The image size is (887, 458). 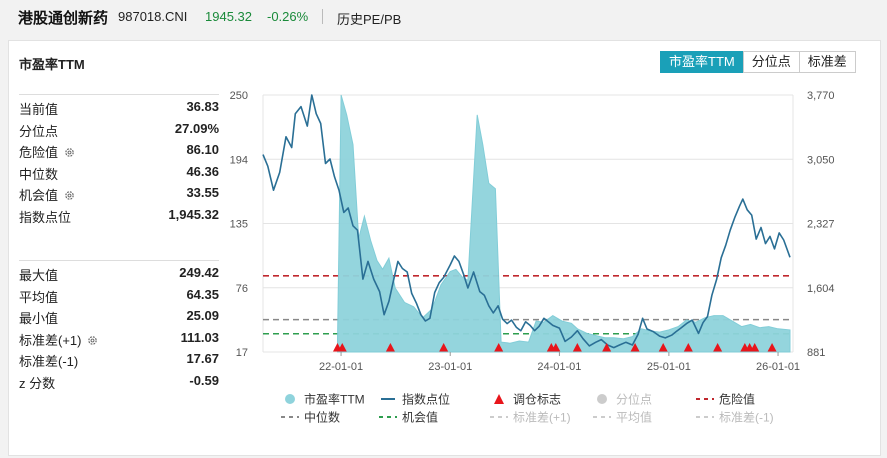 I want to click on stat-value: 86.10, so click(x=202, y=149).